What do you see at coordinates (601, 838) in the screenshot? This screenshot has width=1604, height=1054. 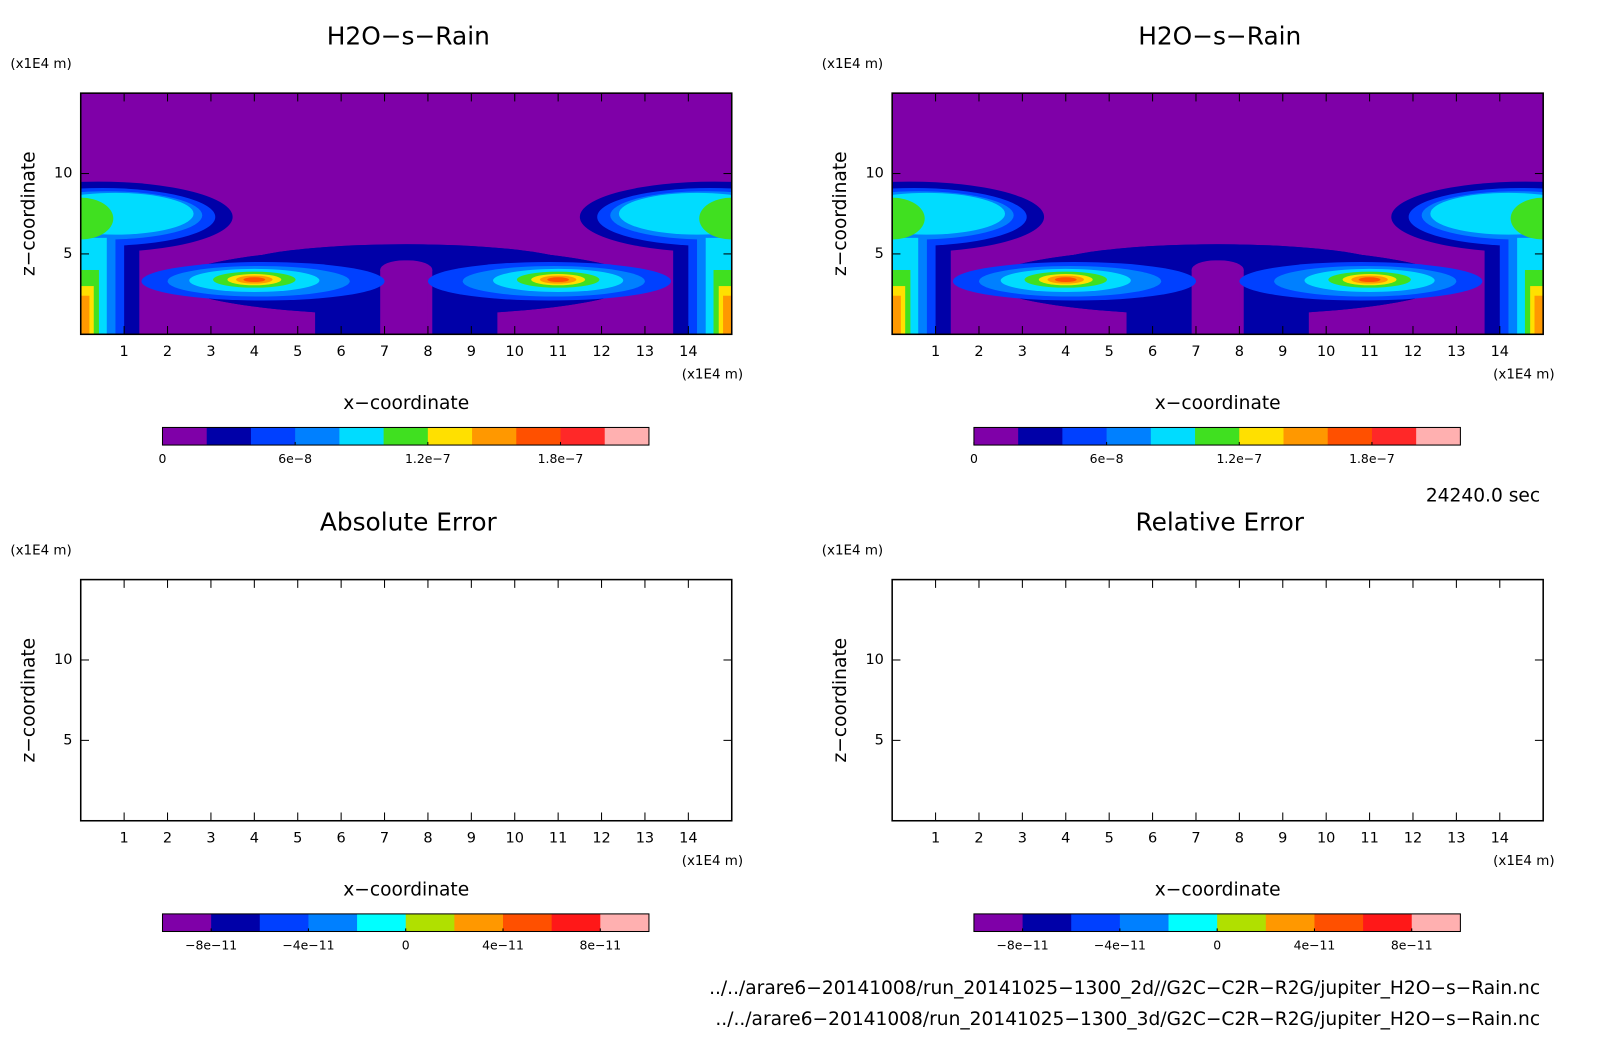 I see `x-tick-label: 12` at bounding box center [601, 838].